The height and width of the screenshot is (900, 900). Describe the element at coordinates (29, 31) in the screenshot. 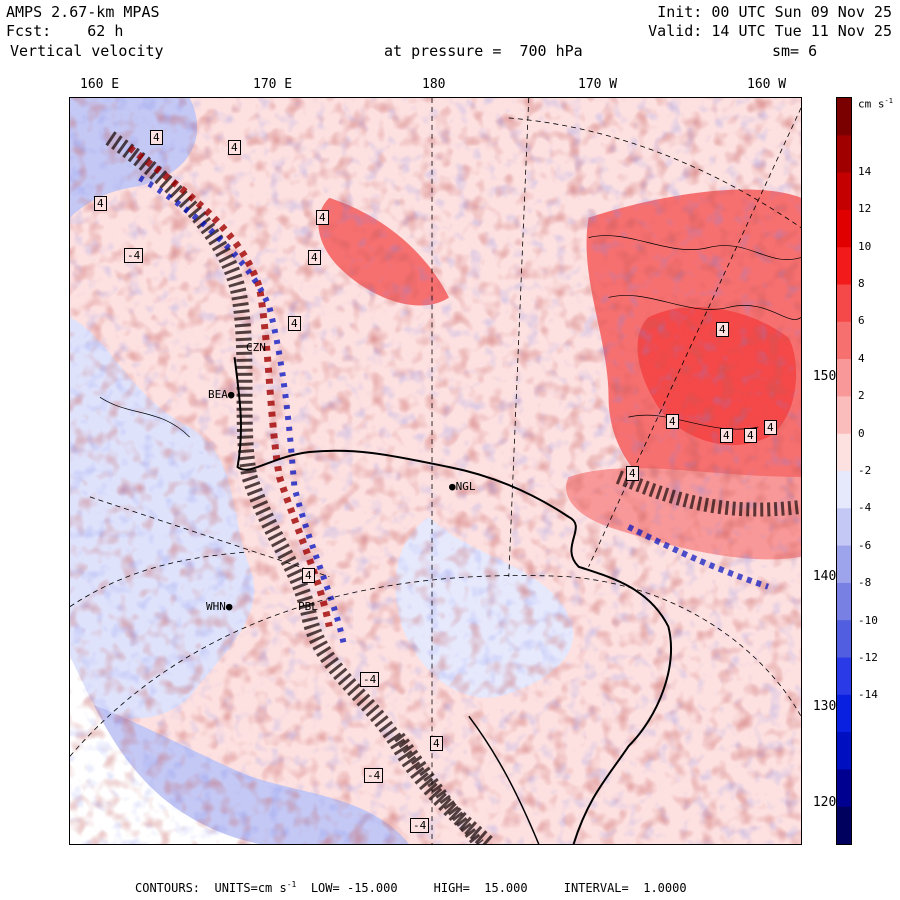

I see `forecast-prefix: Fcst:` at that location.